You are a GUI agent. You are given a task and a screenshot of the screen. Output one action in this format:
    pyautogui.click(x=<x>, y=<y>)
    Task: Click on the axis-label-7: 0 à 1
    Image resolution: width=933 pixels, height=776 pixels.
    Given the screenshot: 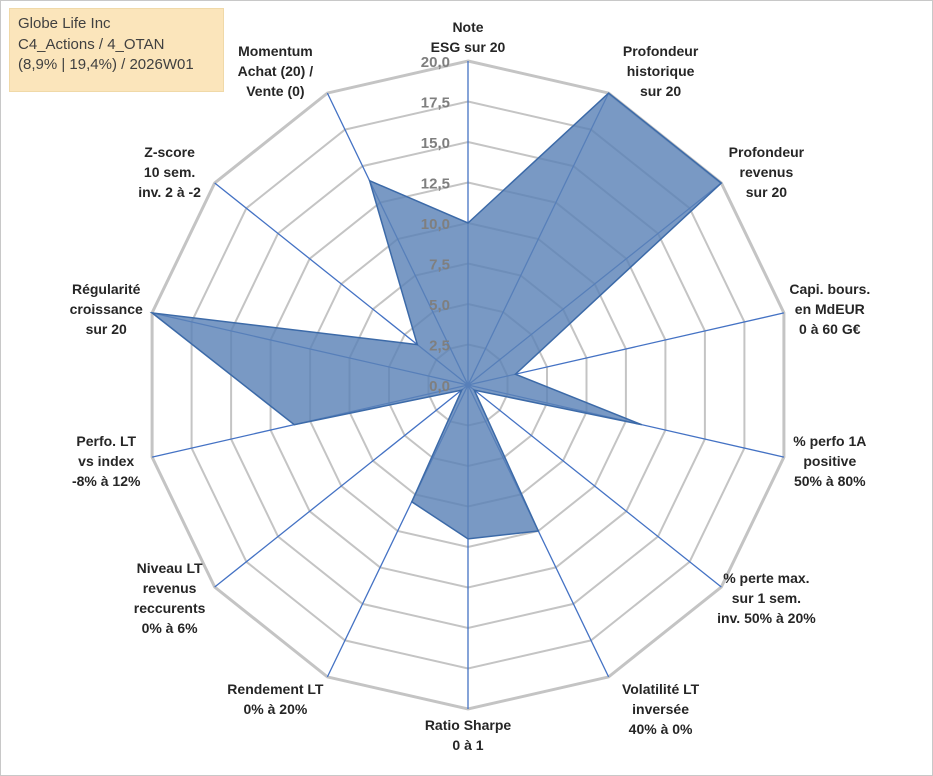 What is the action you would take?
    pyautogui.click(x=467, y=745)
    